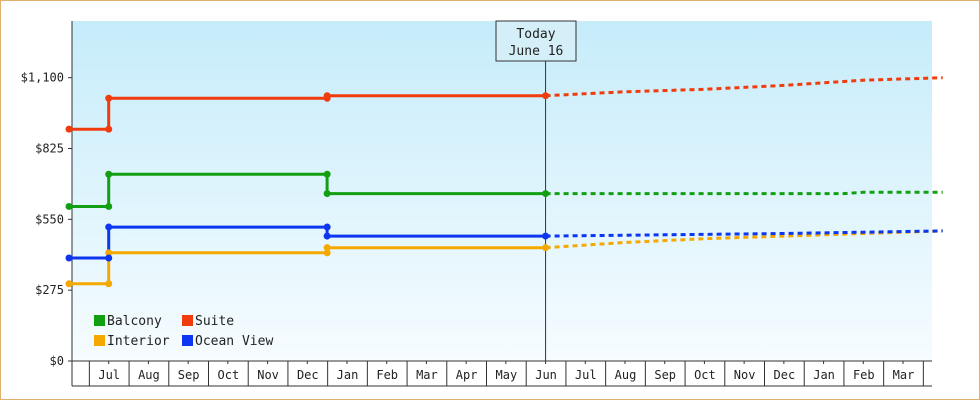 This screenshot has width=980, height=400. What do you see at coordinates (307, 112) in the screenshot?
I see `series-line-suite` at bounding box center [307, 112].